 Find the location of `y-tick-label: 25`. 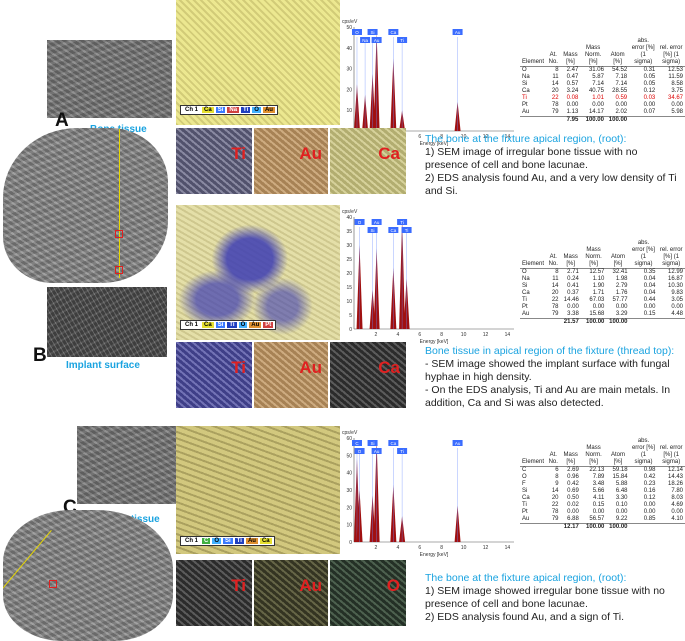

y-tick-label: 25 is located at coordinates (349, 260).